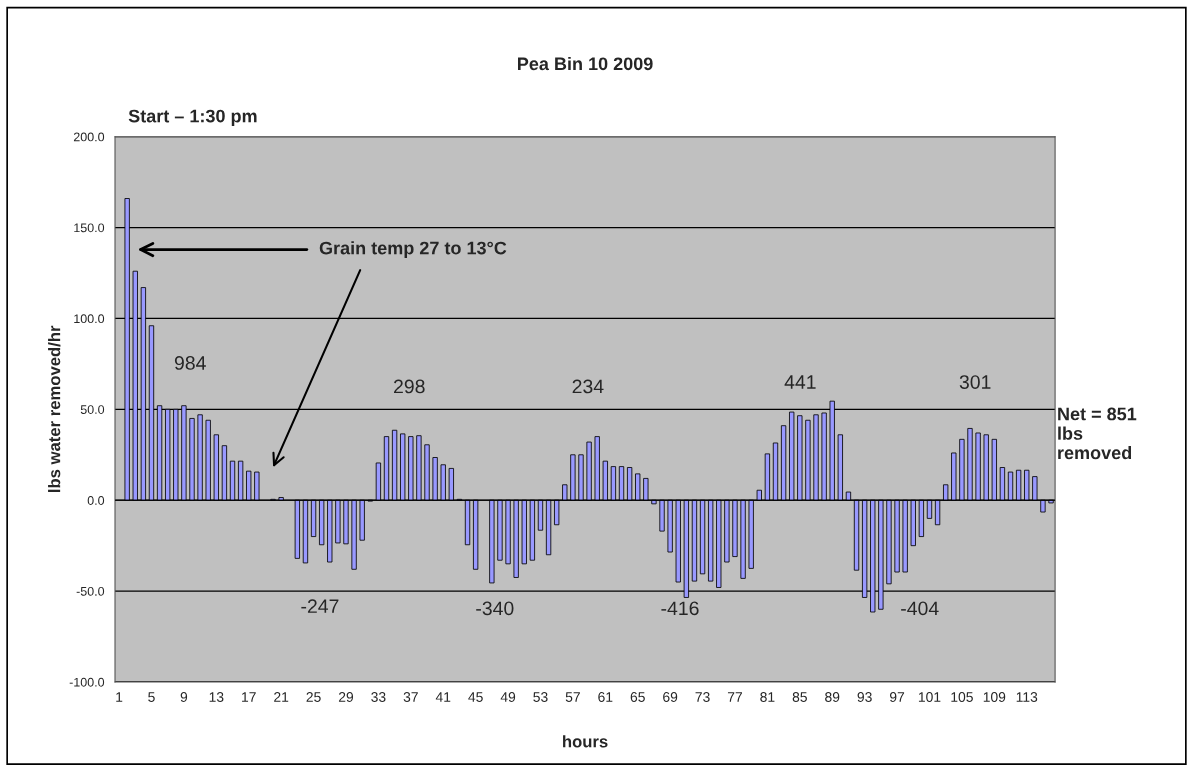 The width and height of the screenshot is (1193, 768). I want to click on x-axis-title: hours, so click(585, 741).